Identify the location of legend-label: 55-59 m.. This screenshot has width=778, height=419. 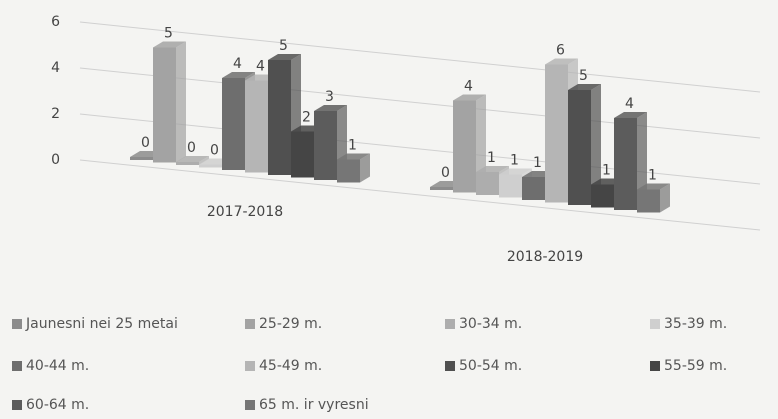
(695, 366).